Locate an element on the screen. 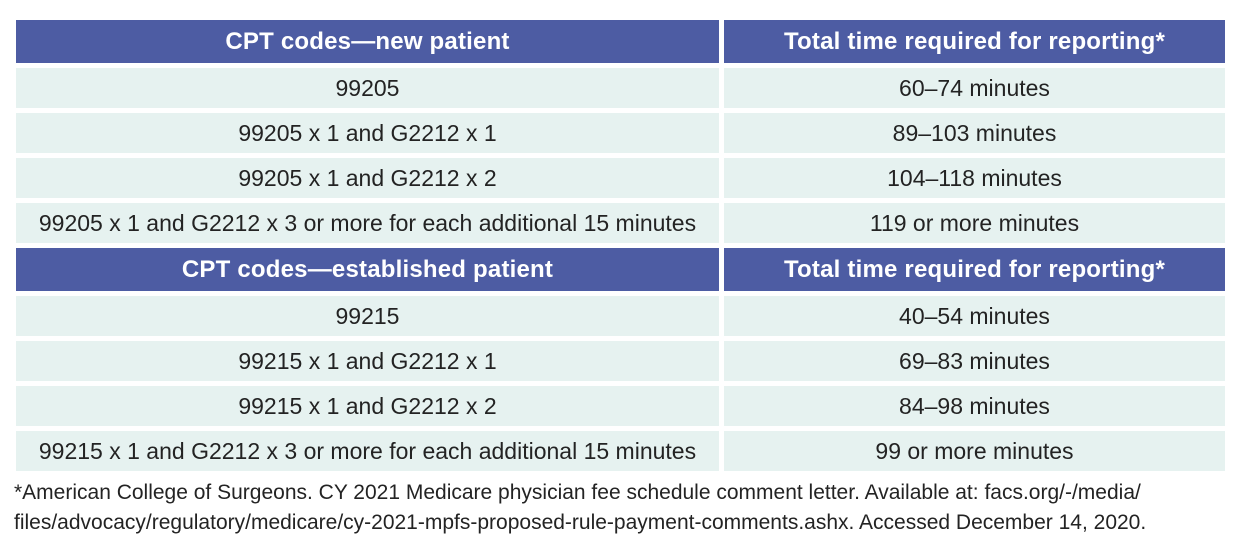 This screenshot has width=1243, height=542. cell-time-range: 104–118 minutes is located at coordinates (974, 178).